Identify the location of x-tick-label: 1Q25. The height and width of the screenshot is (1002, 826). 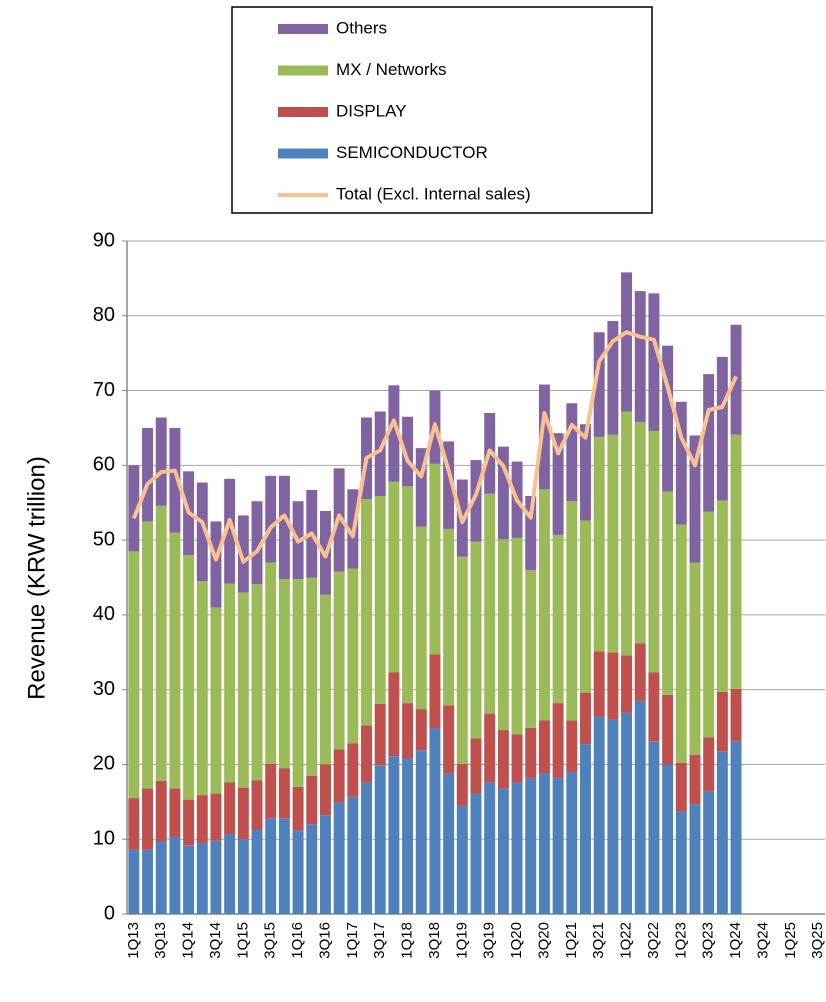
(790, 940).